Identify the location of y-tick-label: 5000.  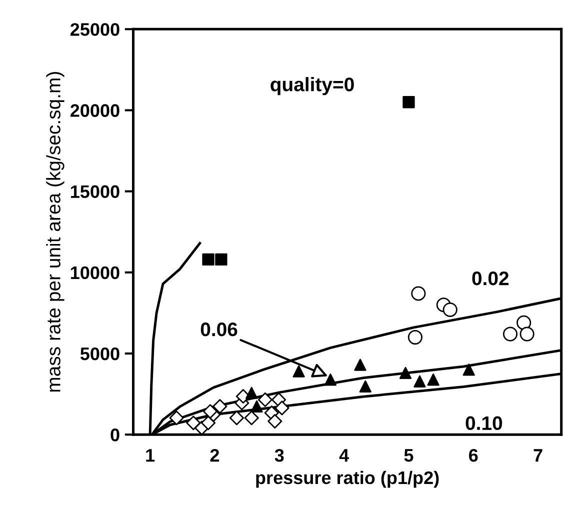
(100, 353).